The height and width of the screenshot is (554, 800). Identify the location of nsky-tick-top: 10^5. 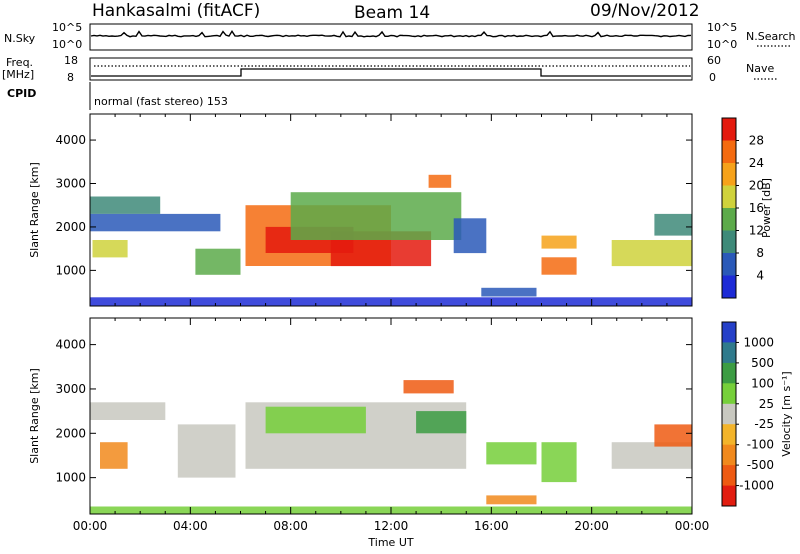
(67, 27).